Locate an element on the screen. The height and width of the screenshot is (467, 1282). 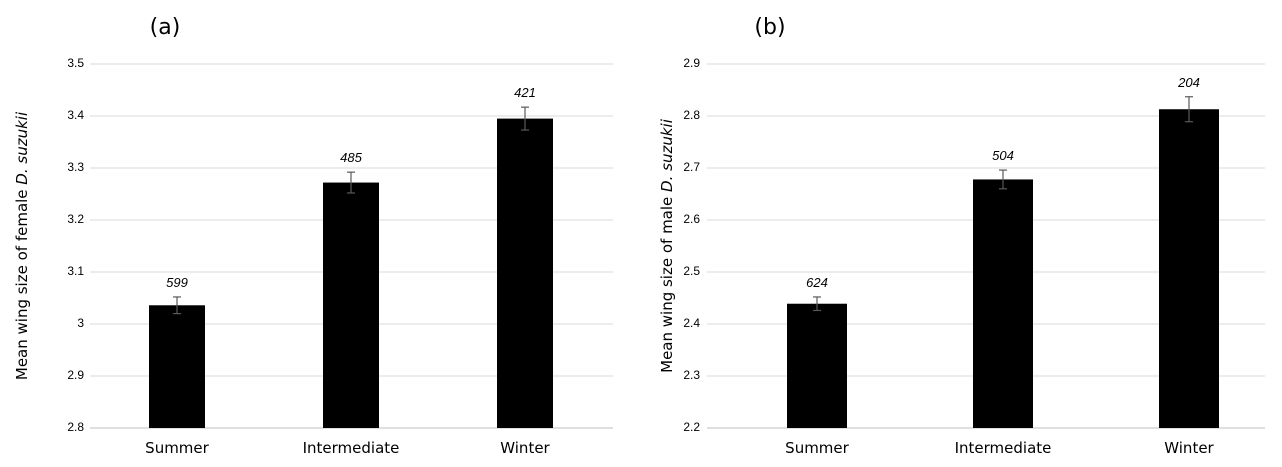
y-tick-label: 2.3 is located at coordinates (691, 375).